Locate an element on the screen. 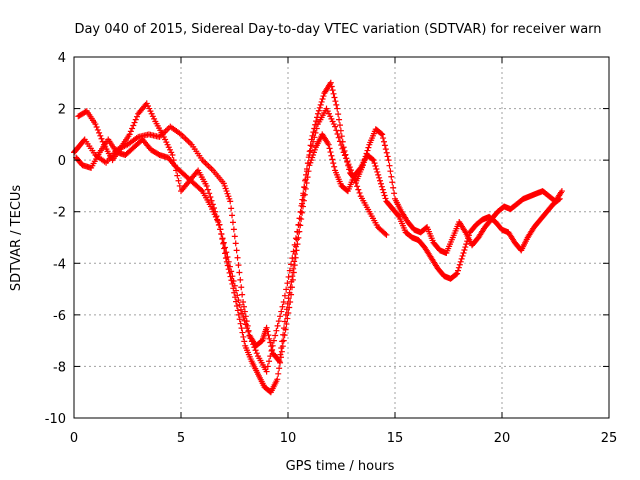 The image size is (640, 480). y-tick-label: 0 is located at coordinates (62, 161).